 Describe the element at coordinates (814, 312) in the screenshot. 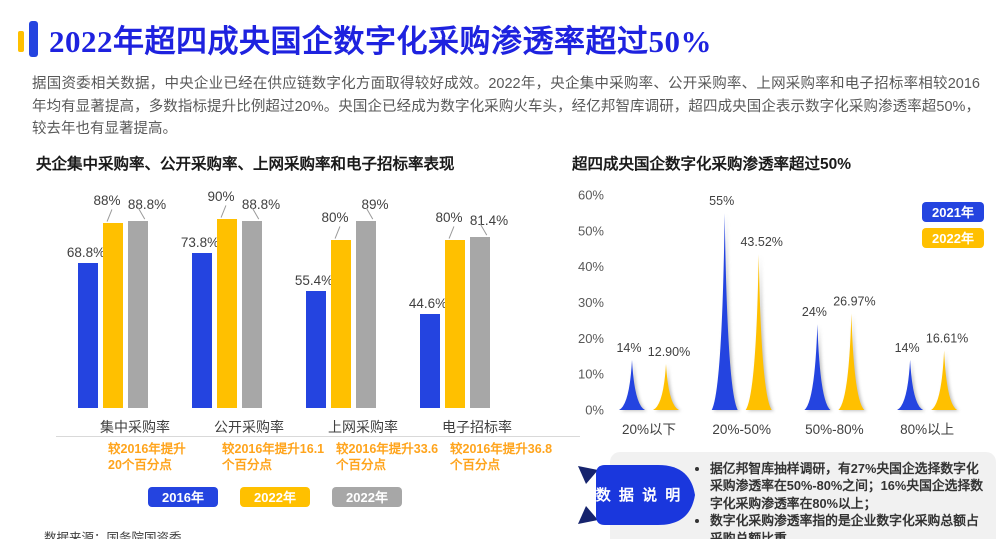

I see `spike-value-label: 24%` at that location.